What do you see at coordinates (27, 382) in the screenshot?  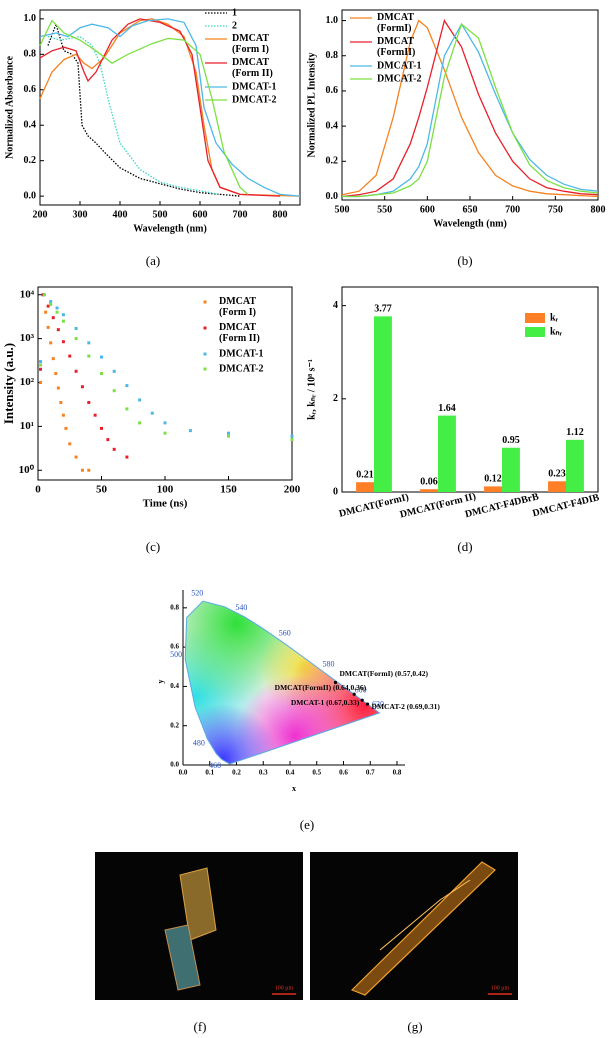 I see `y-tick-label: 10²` at bounding box center [27, 382].